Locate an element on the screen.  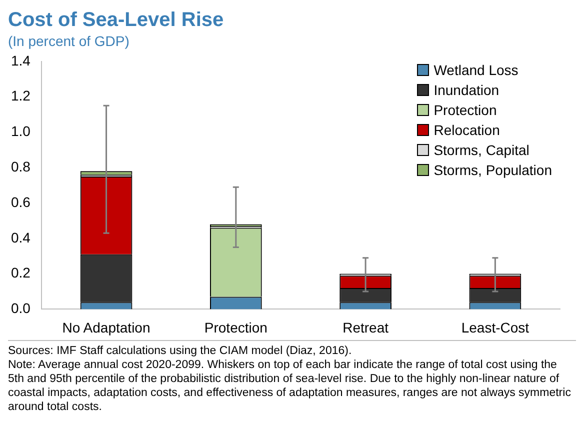
y-tick-label: 0.2 is located at coordinates (20, 272).